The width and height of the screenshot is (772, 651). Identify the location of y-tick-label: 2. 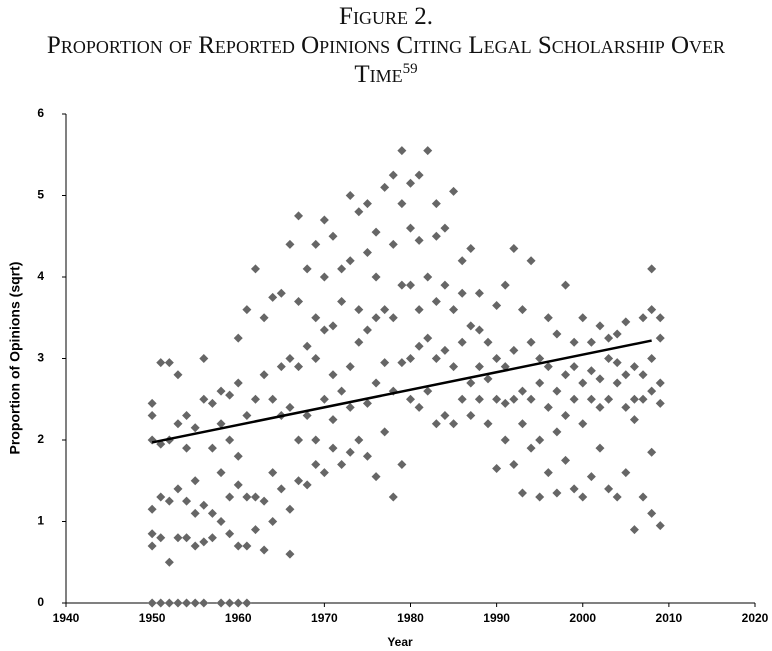
(40, 439).